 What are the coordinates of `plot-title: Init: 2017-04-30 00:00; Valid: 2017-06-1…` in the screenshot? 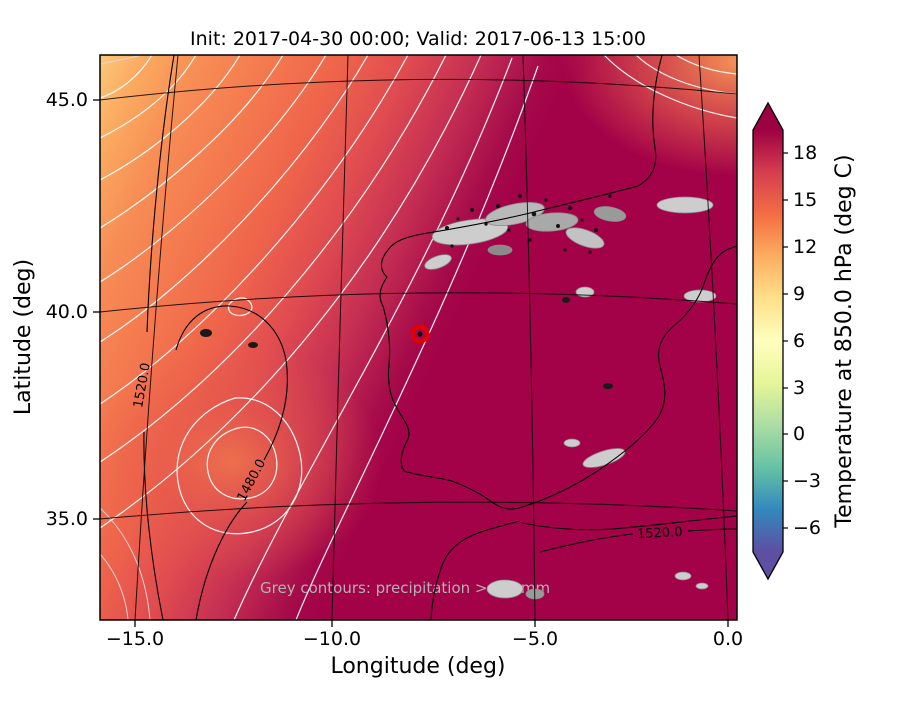 It's located at (418, 39).